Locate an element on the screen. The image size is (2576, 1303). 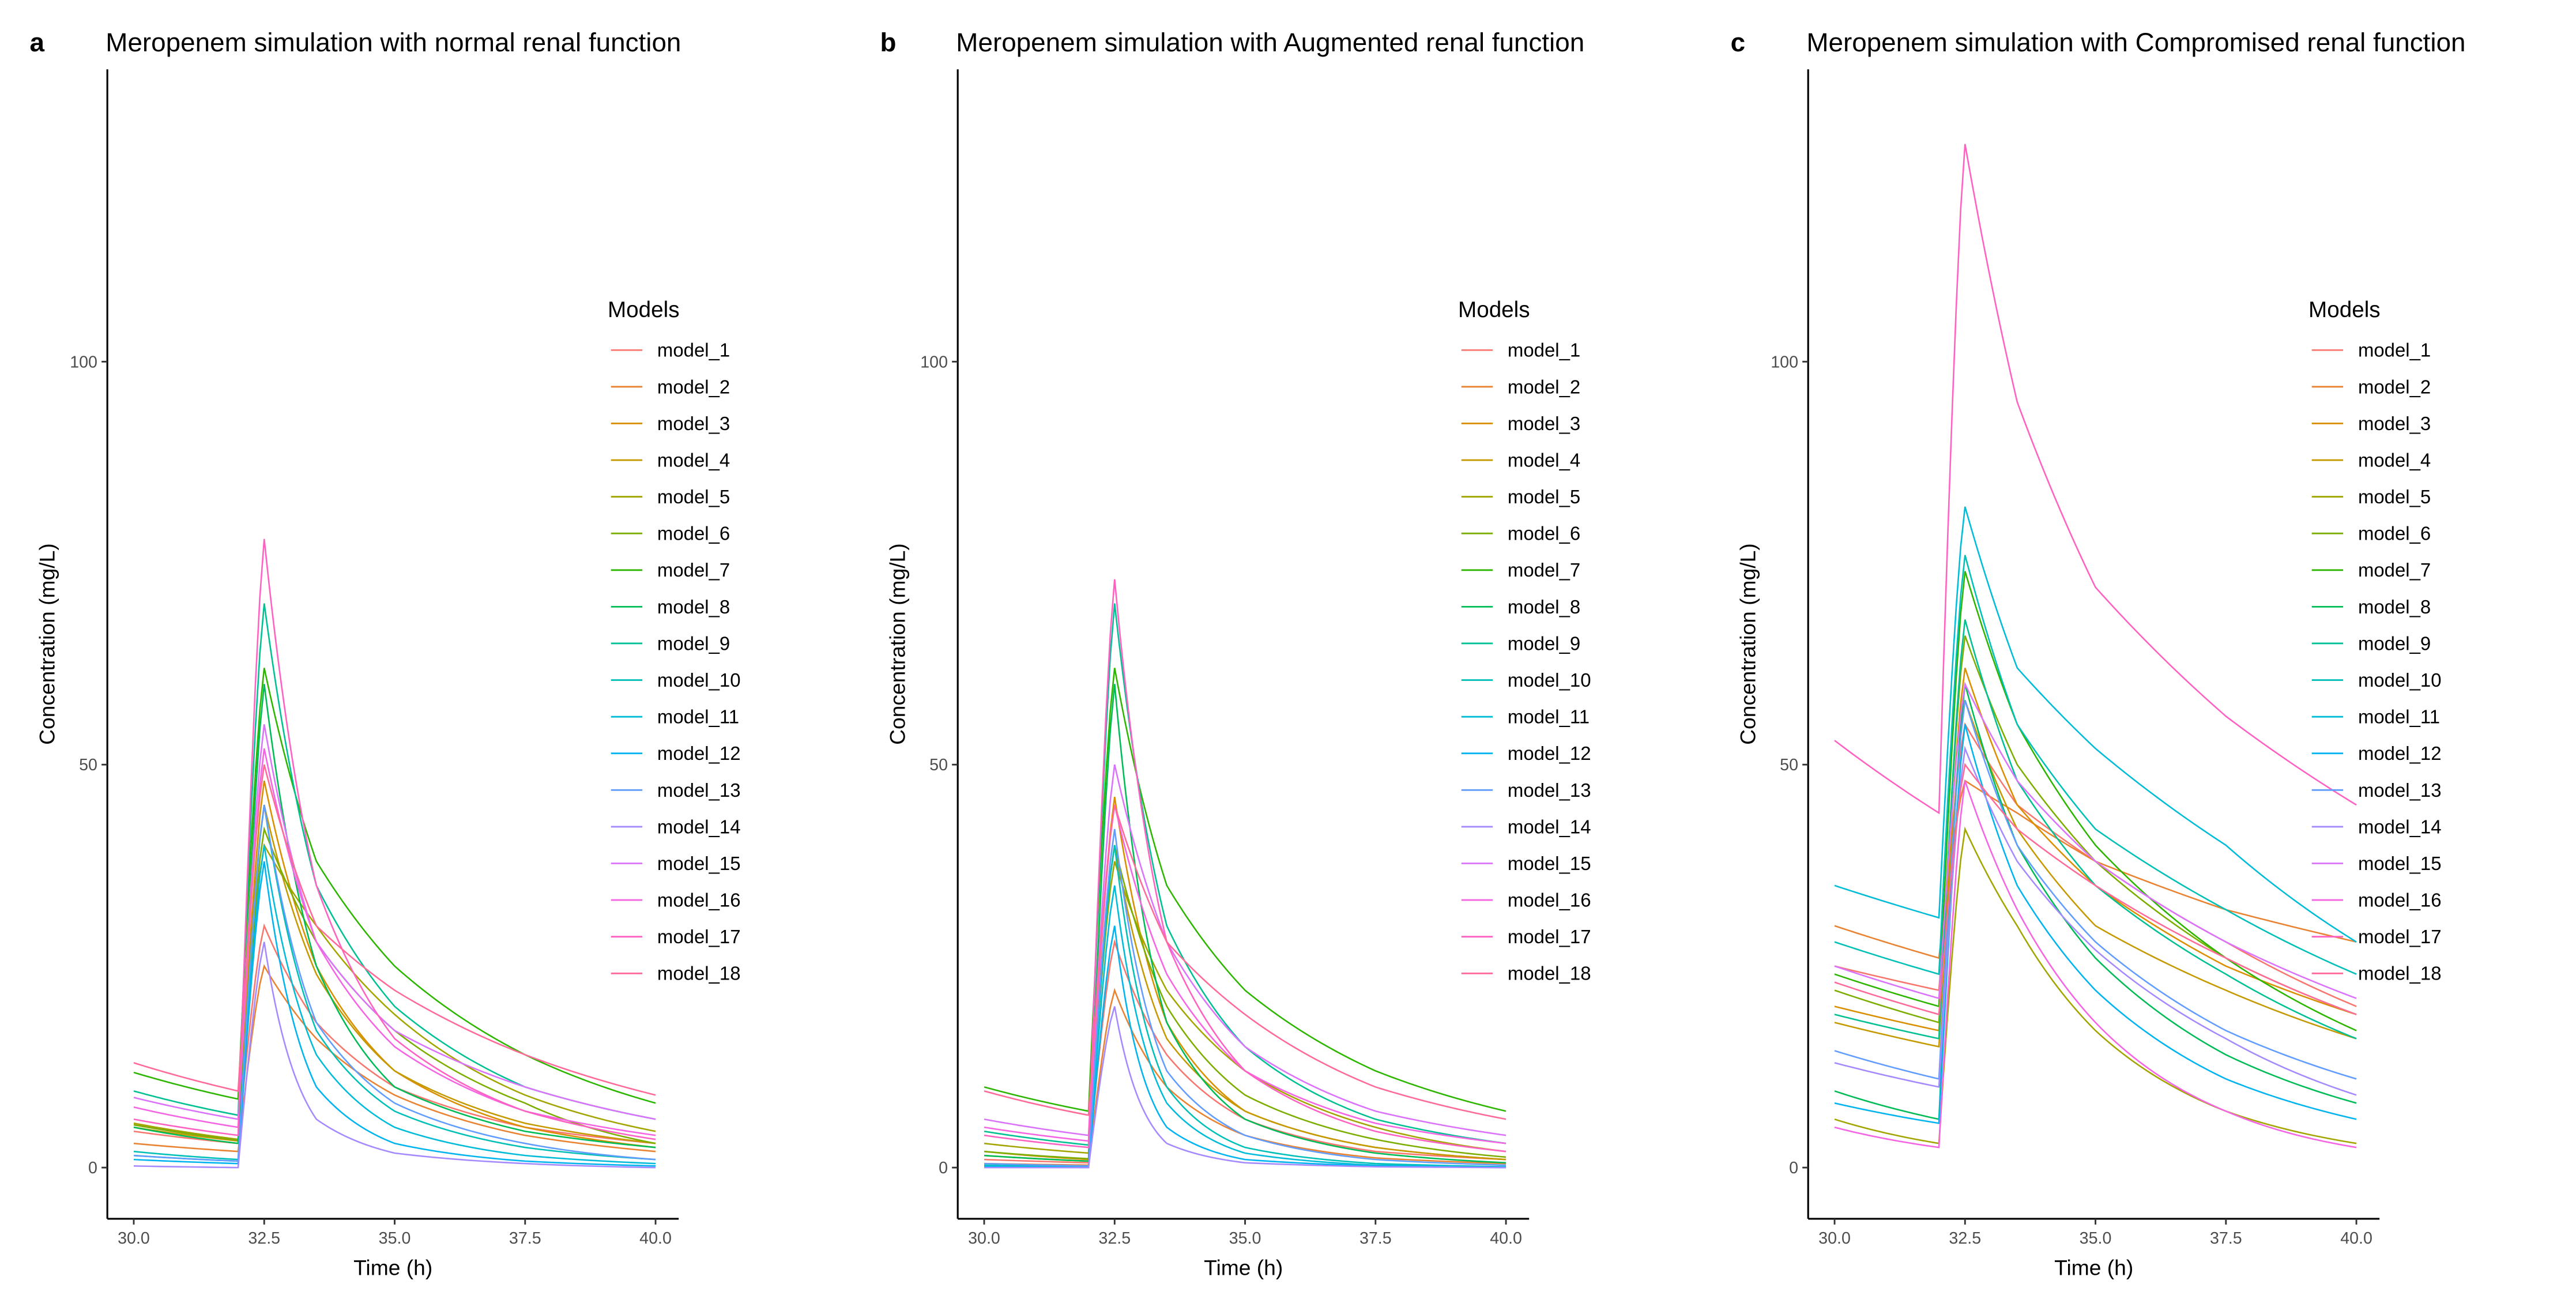
legend-label: model_13 is located at coordinates (1549, 790).